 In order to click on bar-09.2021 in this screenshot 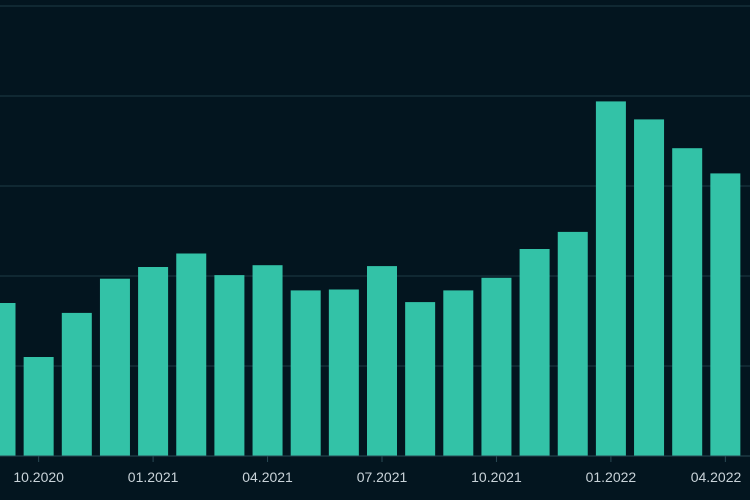, I will do `click(458, 373)`.